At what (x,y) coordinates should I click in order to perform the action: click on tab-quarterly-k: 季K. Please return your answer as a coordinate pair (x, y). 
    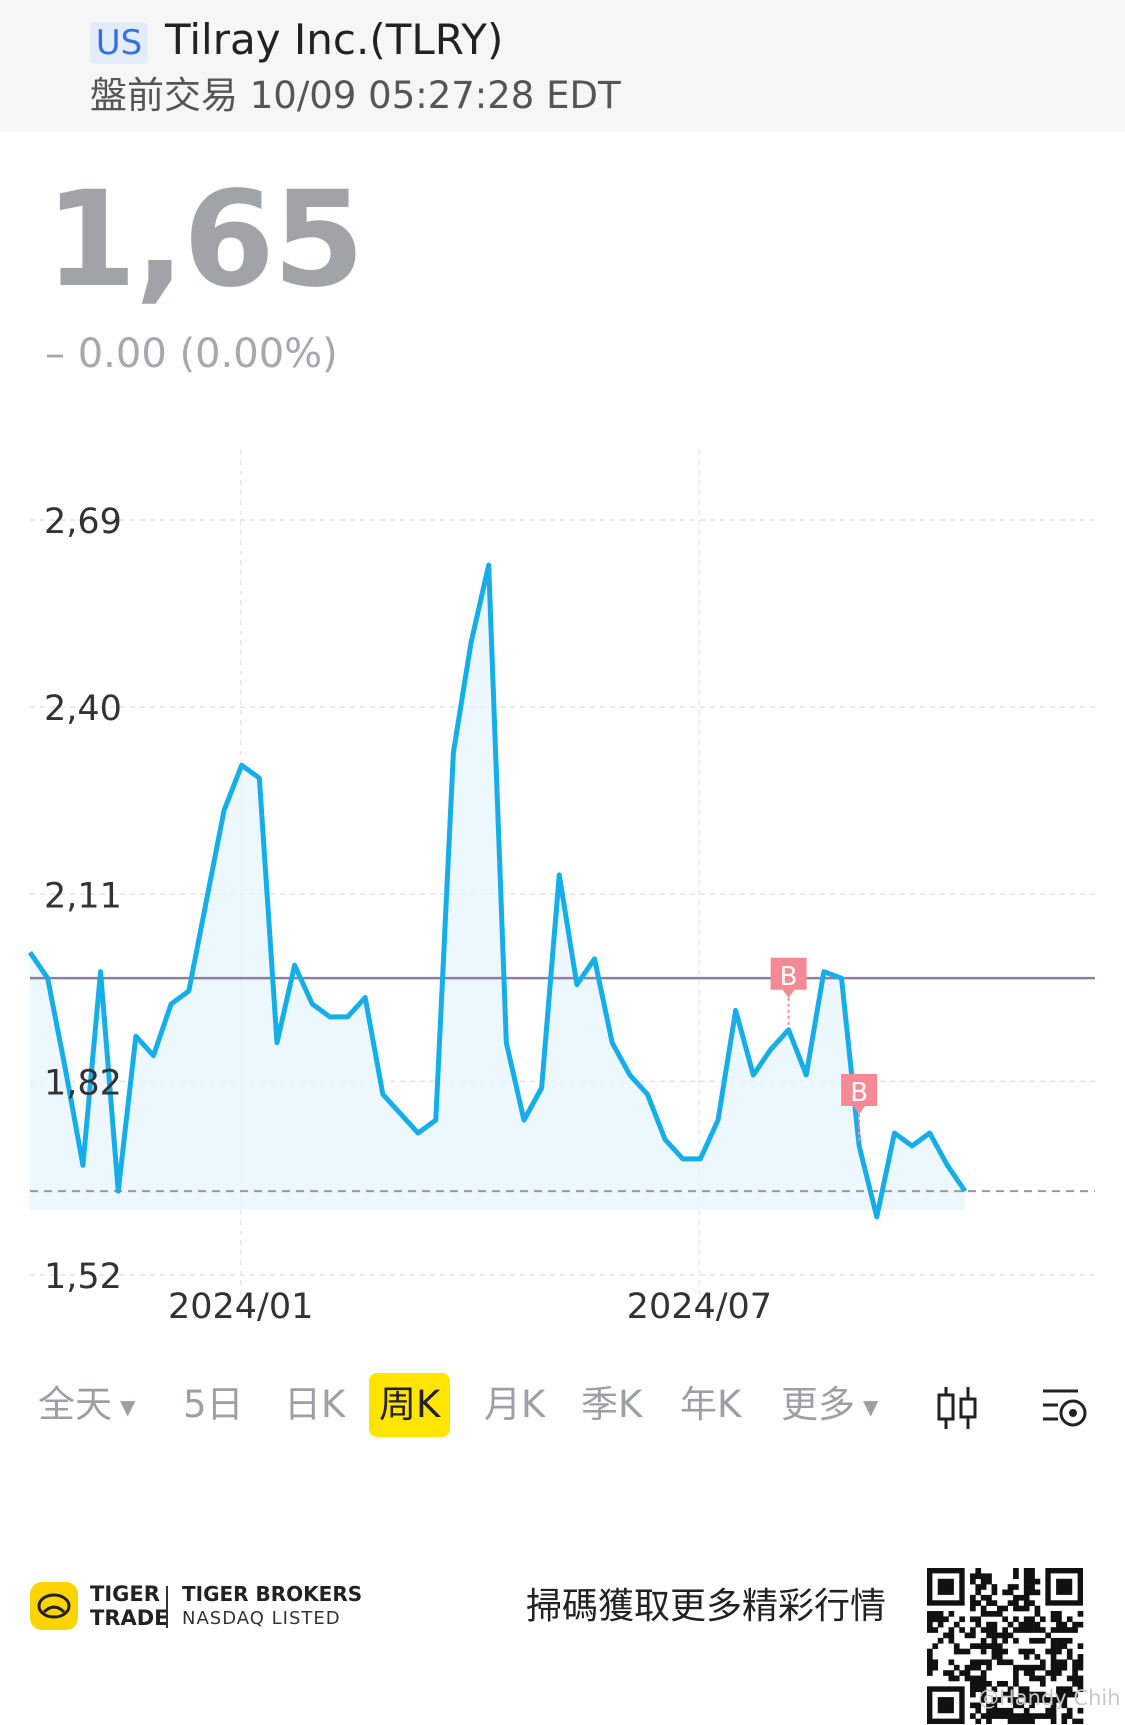
    Looking at the image, I should click on (612, 1404).